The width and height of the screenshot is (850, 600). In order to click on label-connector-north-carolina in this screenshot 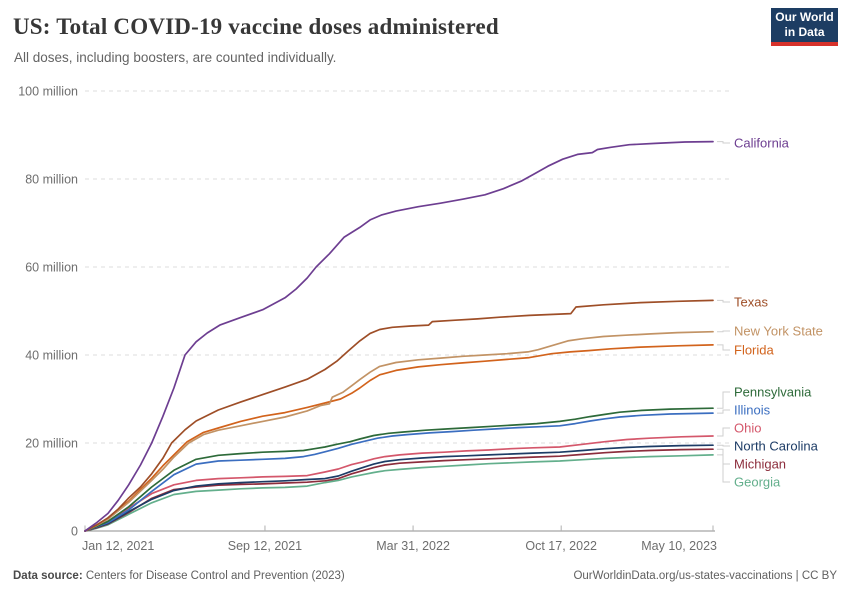, I will do `click(723, 445)`.